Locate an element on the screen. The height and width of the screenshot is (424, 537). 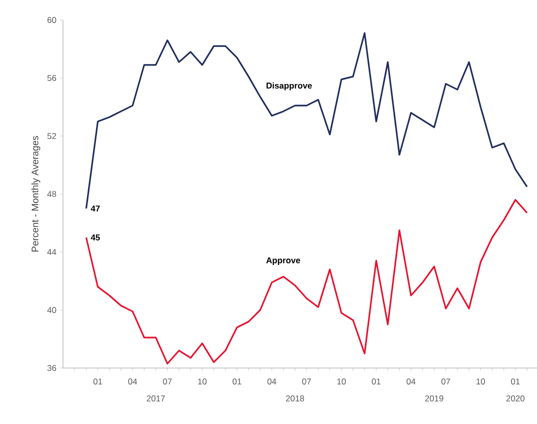
data-label: 47 is located at coordinates (95, 209).